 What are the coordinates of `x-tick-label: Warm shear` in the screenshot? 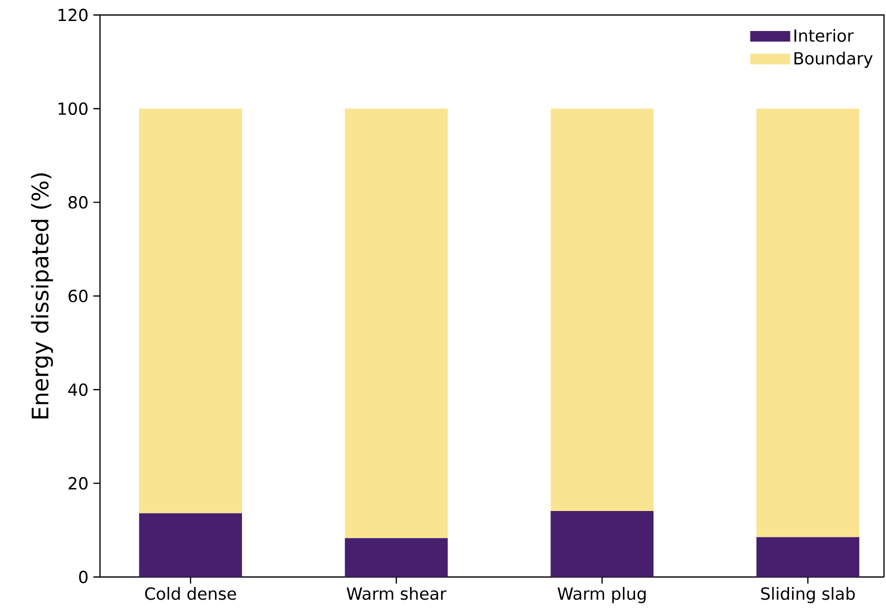 It's located at (396, 593).